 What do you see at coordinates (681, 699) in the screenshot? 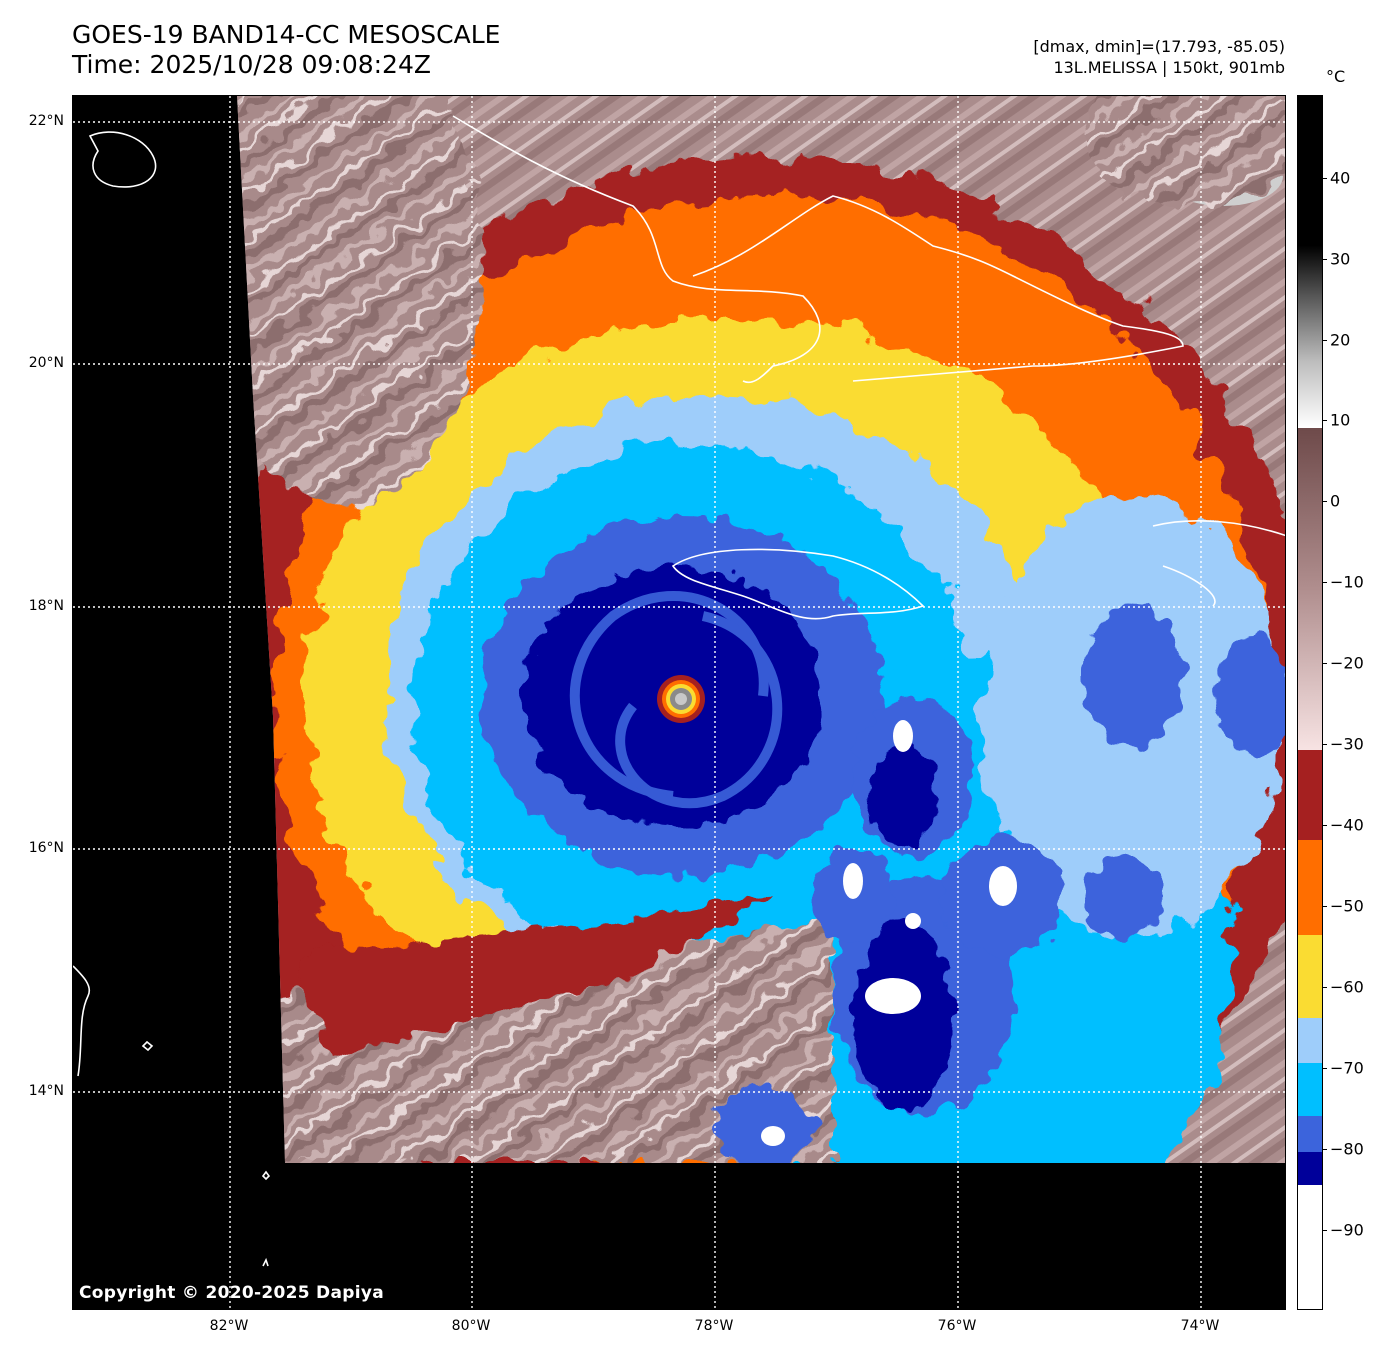
I see `hurricane-eye` at bounding box center [681, 699].